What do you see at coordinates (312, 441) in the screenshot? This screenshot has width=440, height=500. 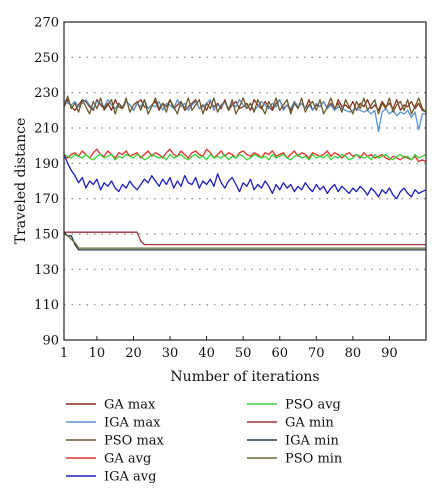 I see `legend-label: IGA min` at bounding box center [312, 441].